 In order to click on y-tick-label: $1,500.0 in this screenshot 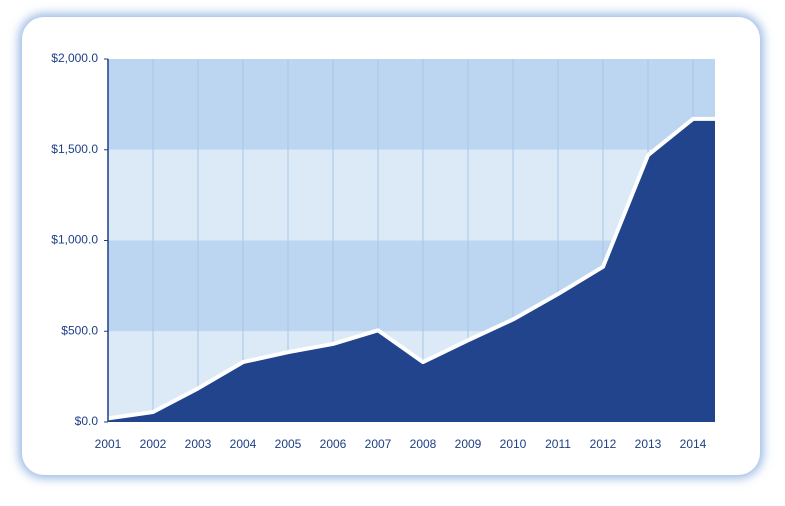, I will do `click(74, 149)`.